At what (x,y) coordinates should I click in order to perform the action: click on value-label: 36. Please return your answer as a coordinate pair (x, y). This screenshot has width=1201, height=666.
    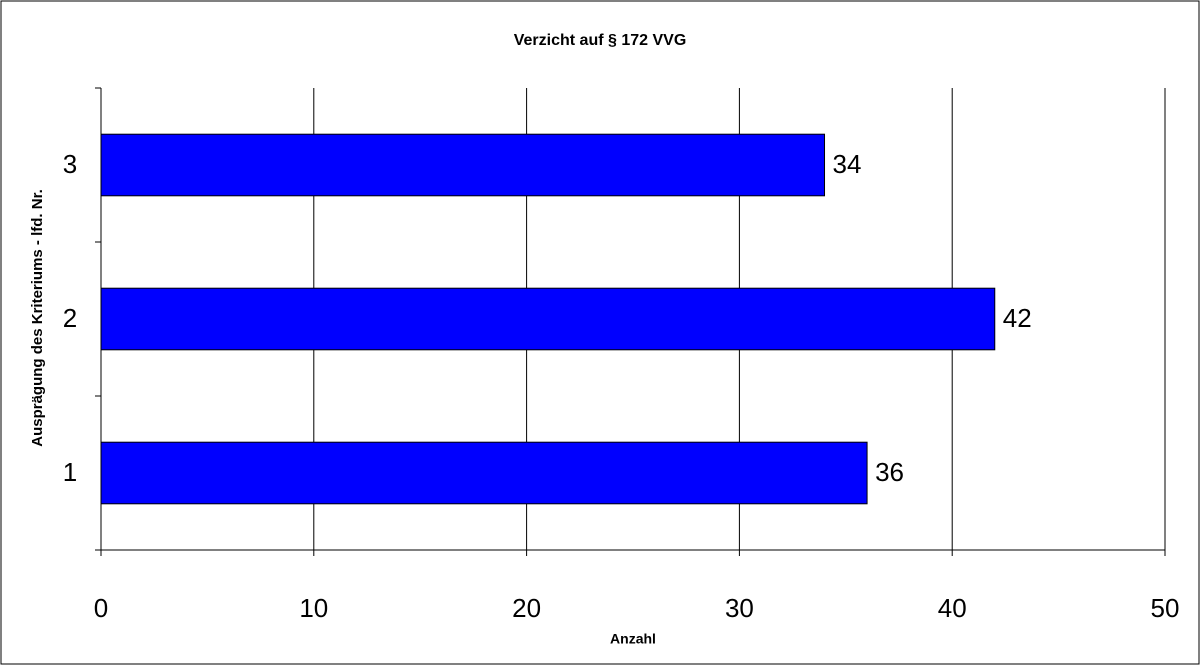
    Looking at the image, I should click on (889, 472).